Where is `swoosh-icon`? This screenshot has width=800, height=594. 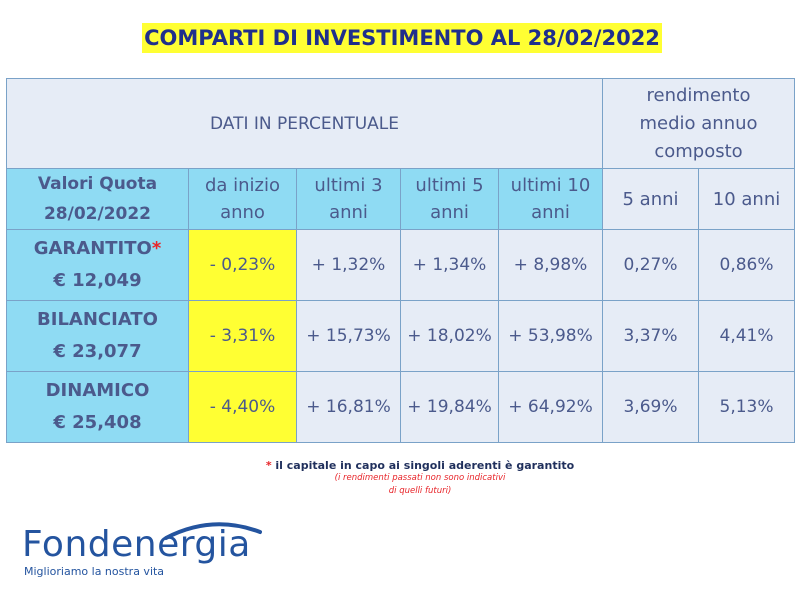 swoosh-icon is located at coordinates (213, 531).